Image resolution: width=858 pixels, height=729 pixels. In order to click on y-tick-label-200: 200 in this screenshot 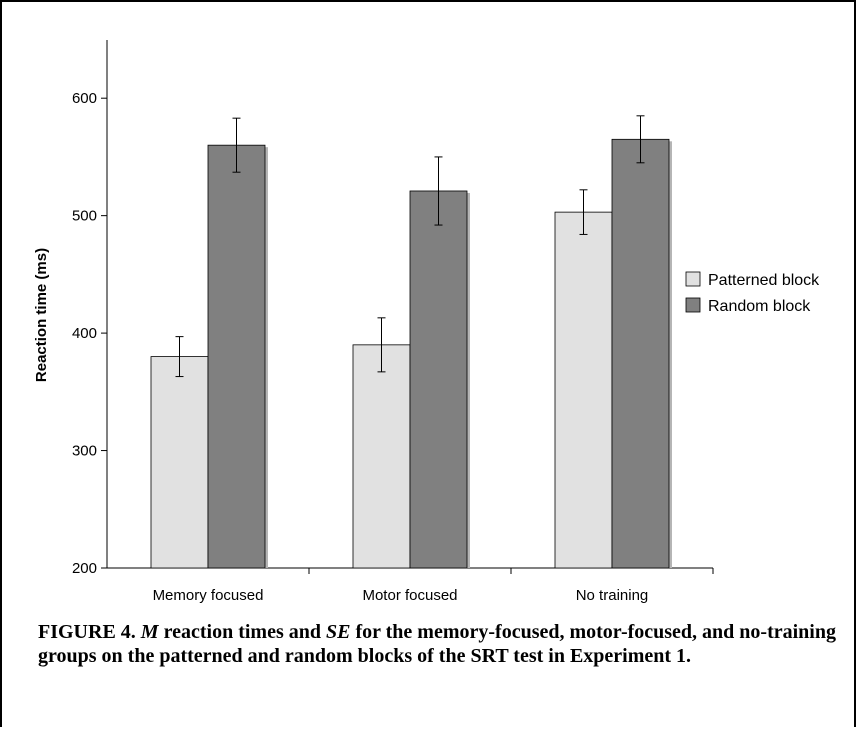, I will do `click(84, 568)`.